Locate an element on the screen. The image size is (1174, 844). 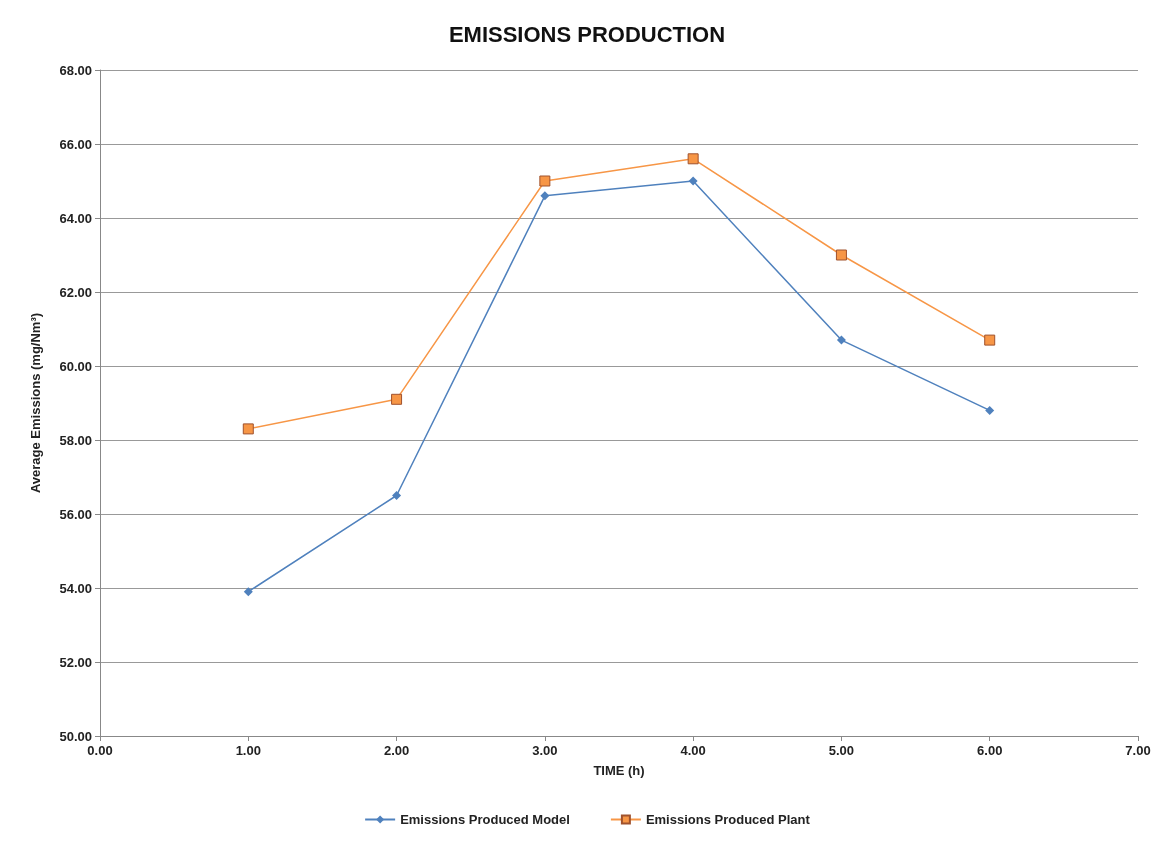
y-tick-label: 66.00 is located at coordinates (75, 144).